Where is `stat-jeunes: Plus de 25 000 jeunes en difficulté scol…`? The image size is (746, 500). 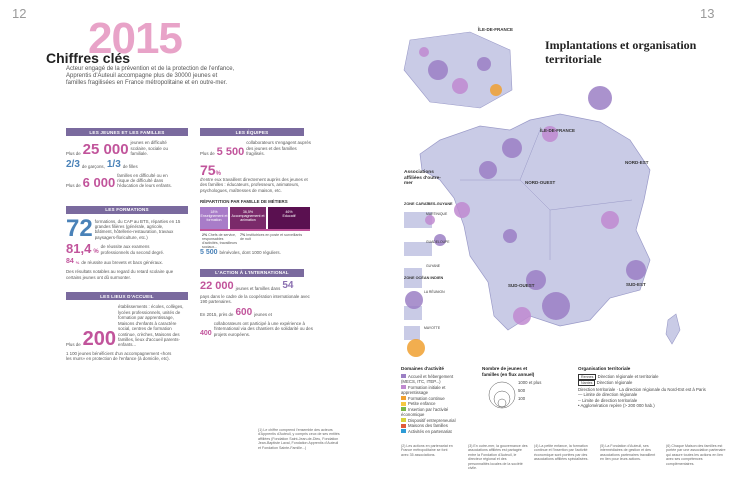 stat-jeunes: Plus de 25 000 jeunes en difficulté scol… is located at coordinates (128, 148).